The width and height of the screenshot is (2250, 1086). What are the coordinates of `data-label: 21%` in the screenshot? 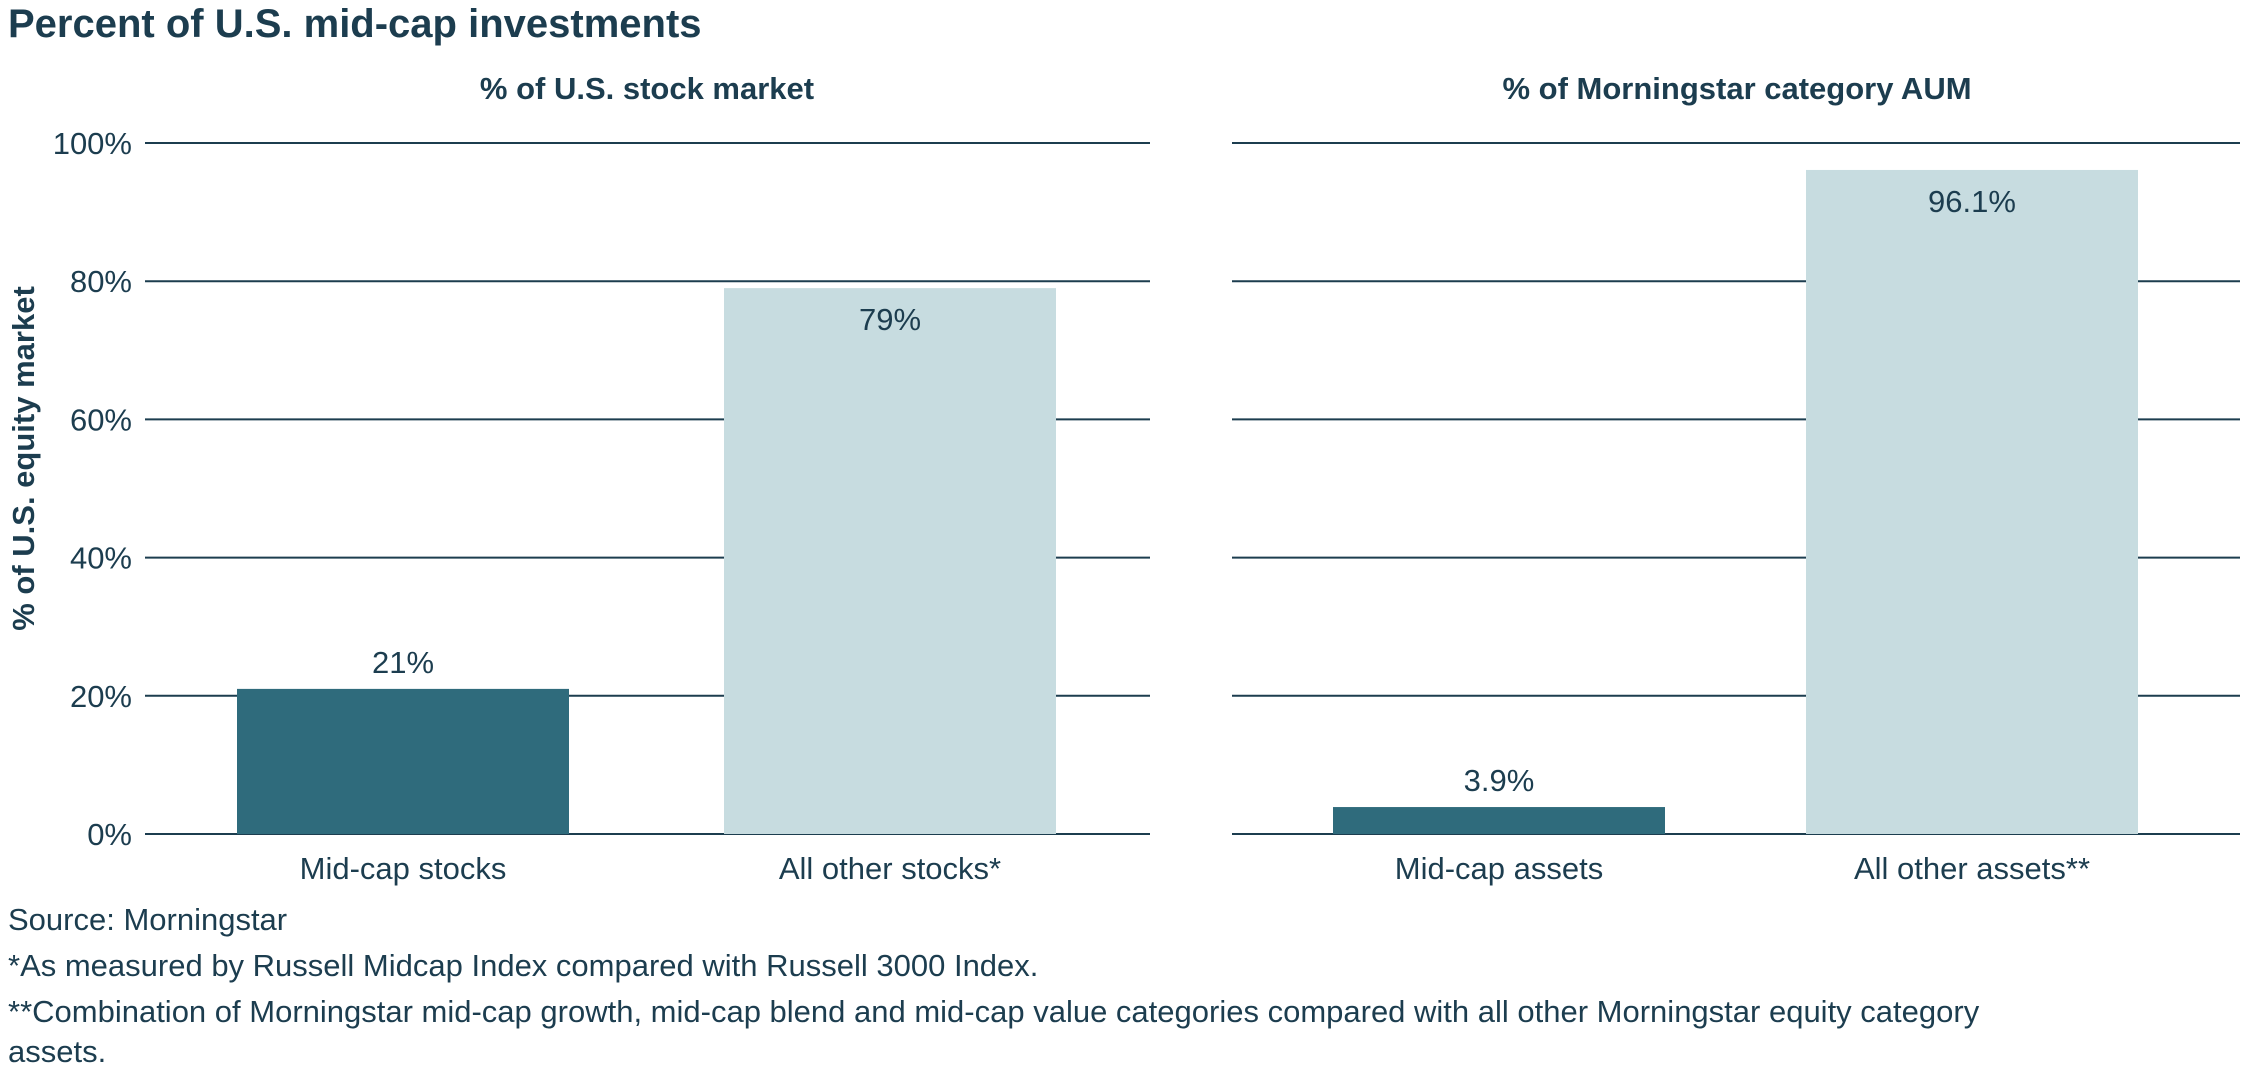 It's located at (403, 662).